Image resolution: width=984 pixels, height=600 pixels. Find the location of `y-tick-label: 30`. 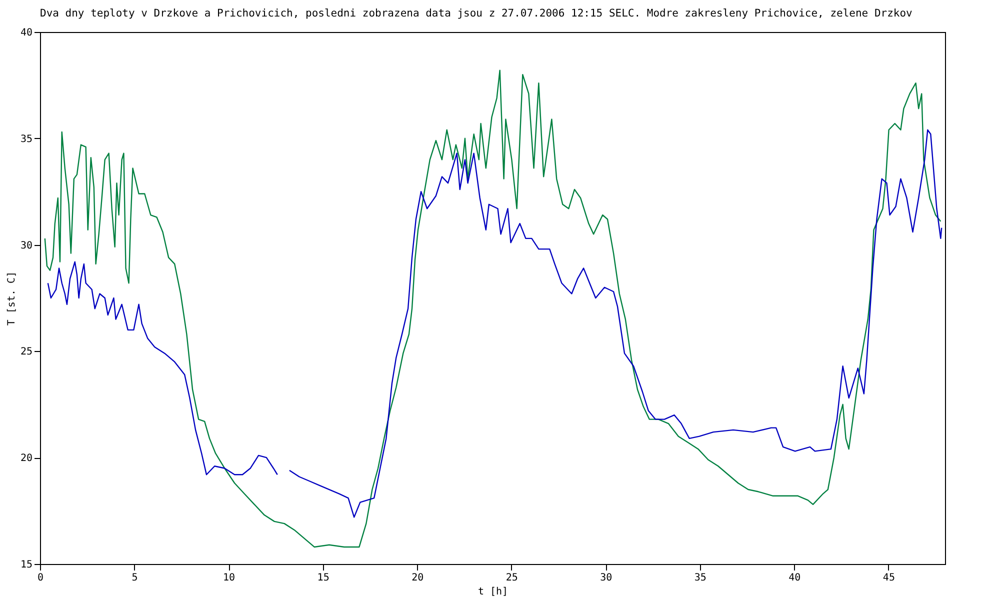

y-tick-label: 30 is located at coordinates (26, 246).